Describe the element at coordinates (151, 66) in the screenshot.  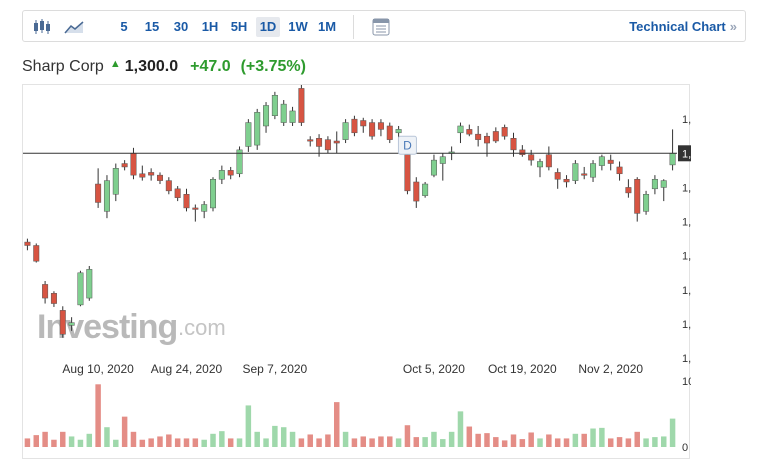
I see `last-price: 1,300.0` at that location.